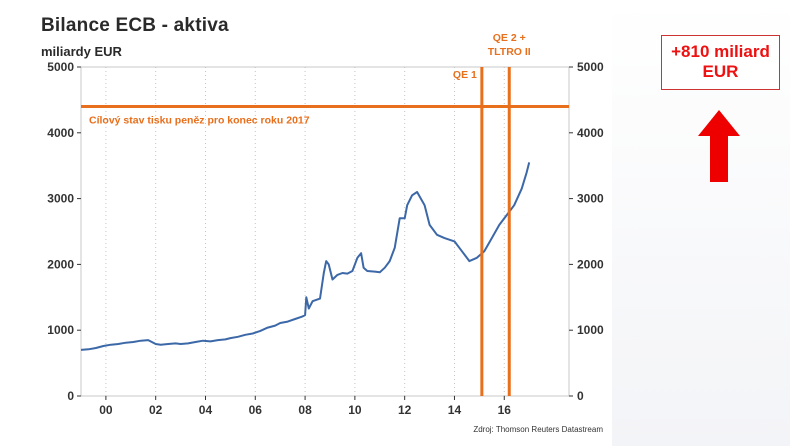 This screenshot has width=790, height=446. I want to click on y-tick-label-right: 0, so click(580, 396).